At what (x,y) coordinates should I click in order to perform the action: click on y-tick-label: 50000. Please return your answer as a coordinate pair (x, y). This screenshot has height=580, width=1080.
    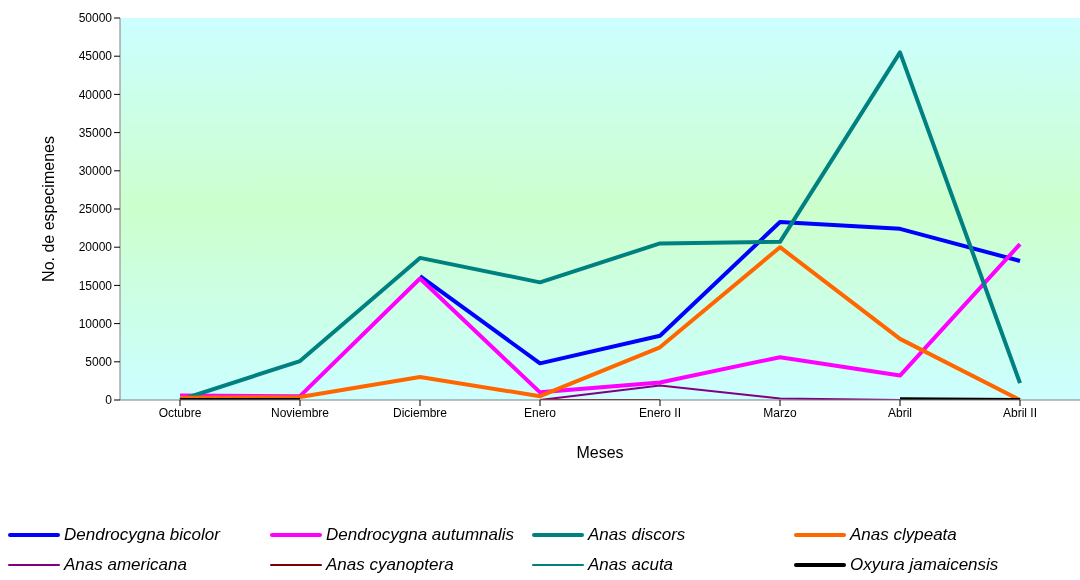
    Looking at the image, I should click on (95, 18).